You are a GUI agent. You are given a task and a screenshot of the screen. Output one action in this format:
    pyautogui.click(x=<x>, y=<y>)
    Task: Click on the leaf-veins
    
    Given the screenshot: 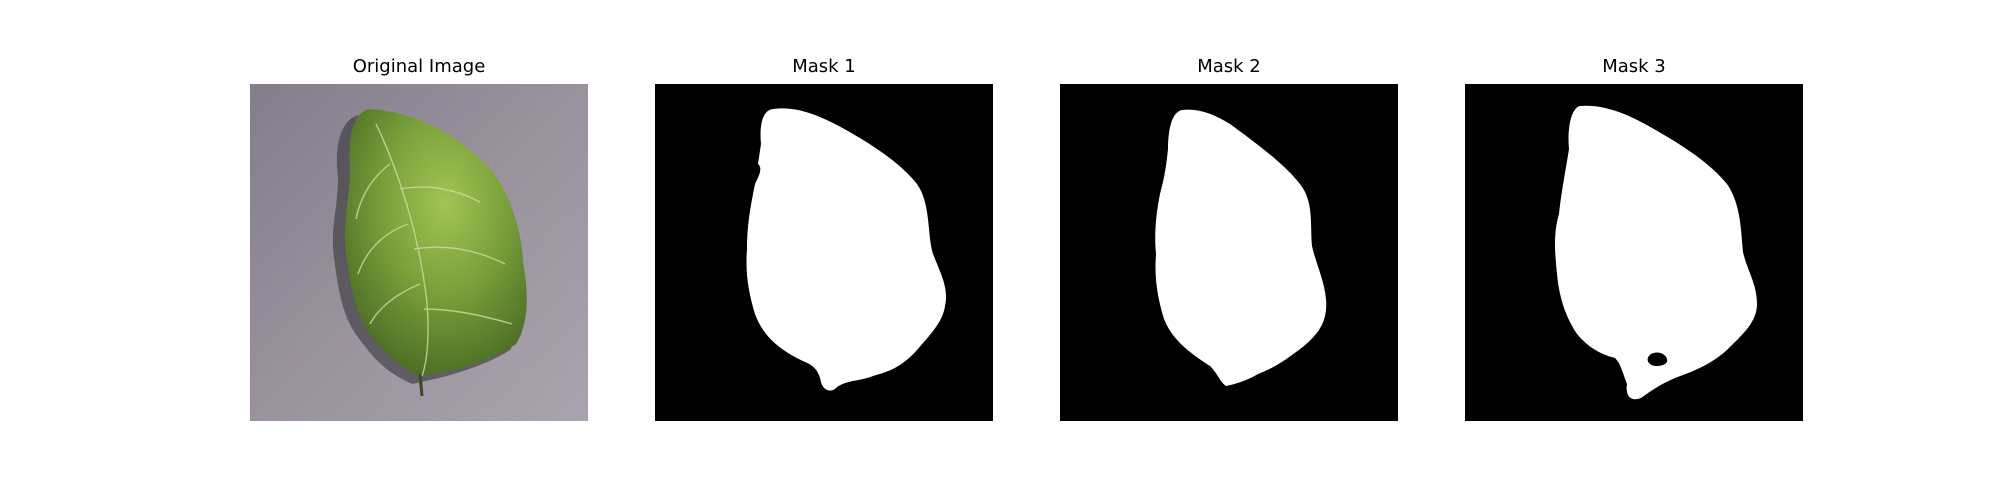 What is the action you would take?
    pyautogui.click(x=434, y=250)
    